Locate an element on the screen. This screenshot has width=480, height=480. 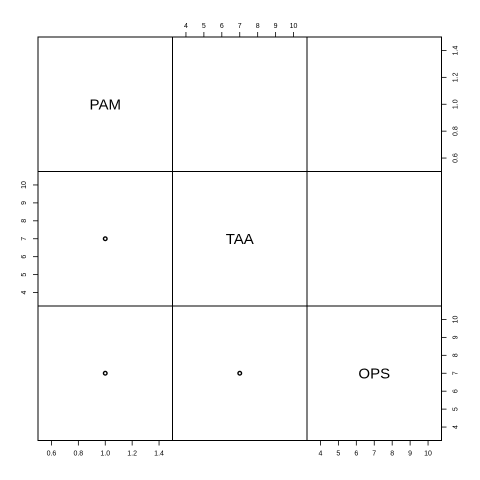
tick-label-ops-bottom: 5 is located at coordinates (338, 454).